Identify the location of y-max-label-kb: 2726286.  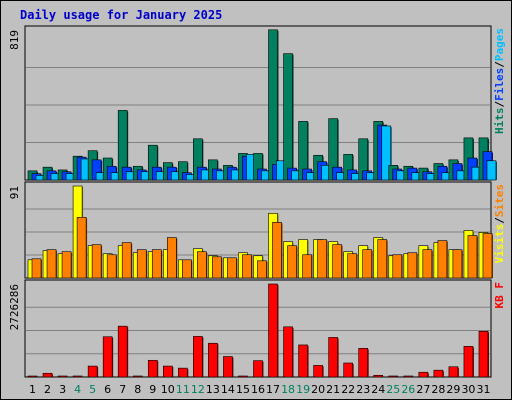
(14, 307).